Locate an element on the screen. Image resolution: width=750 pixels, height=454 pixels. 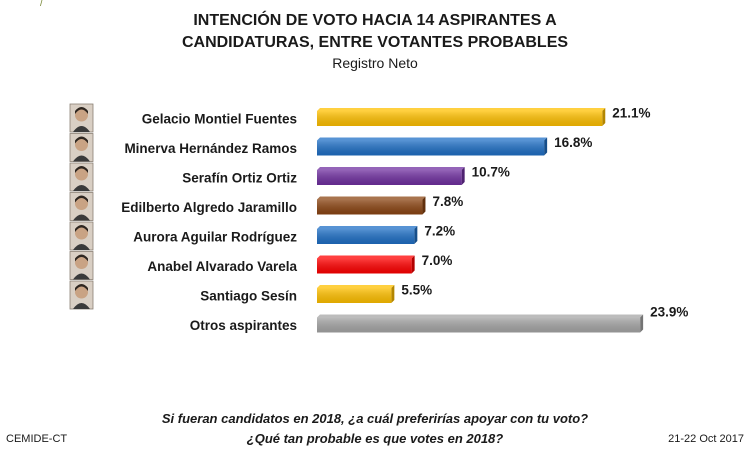
chart-title-line-1: INTENCIÓN DE VOTO HACIA 14 ASPIRANTES A is located at coordinates (375, 20).